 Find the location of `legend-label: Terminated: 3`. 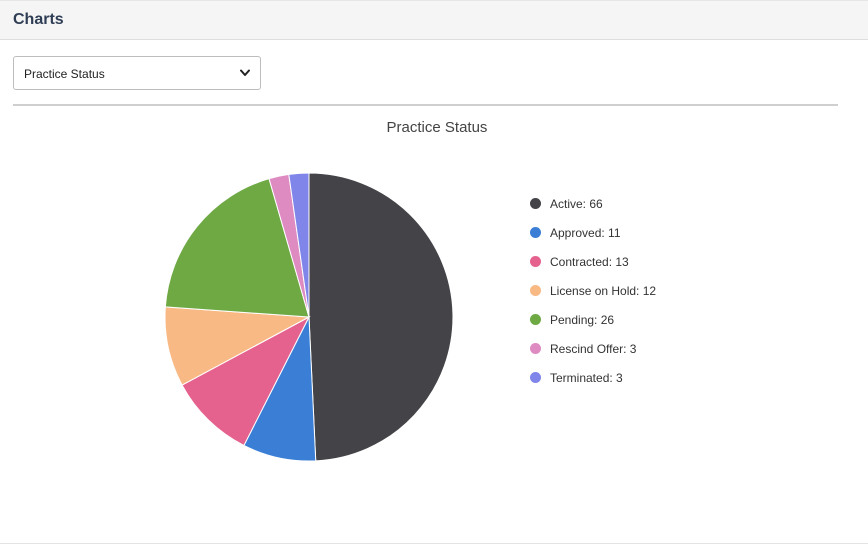

legend-label: Terminated: 3 is located at coordinates (586, 378).